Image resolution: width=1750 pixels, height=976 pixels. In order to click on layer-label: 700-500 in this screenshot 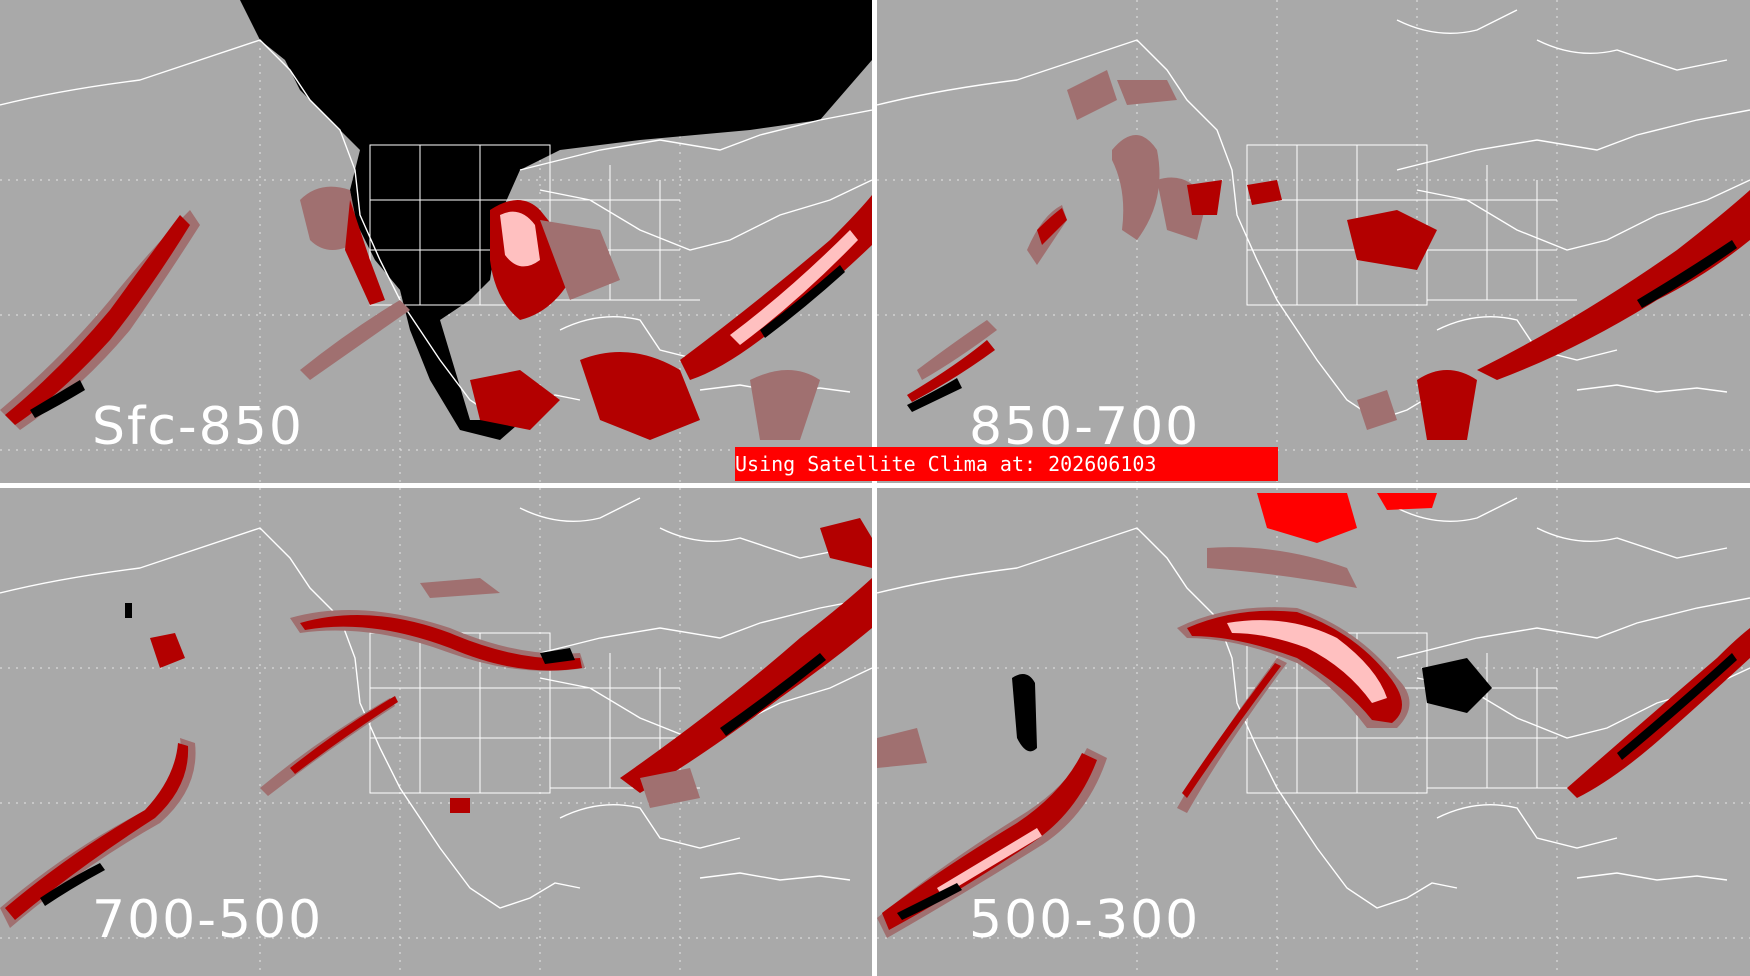, I will do `click(208, 920)`.